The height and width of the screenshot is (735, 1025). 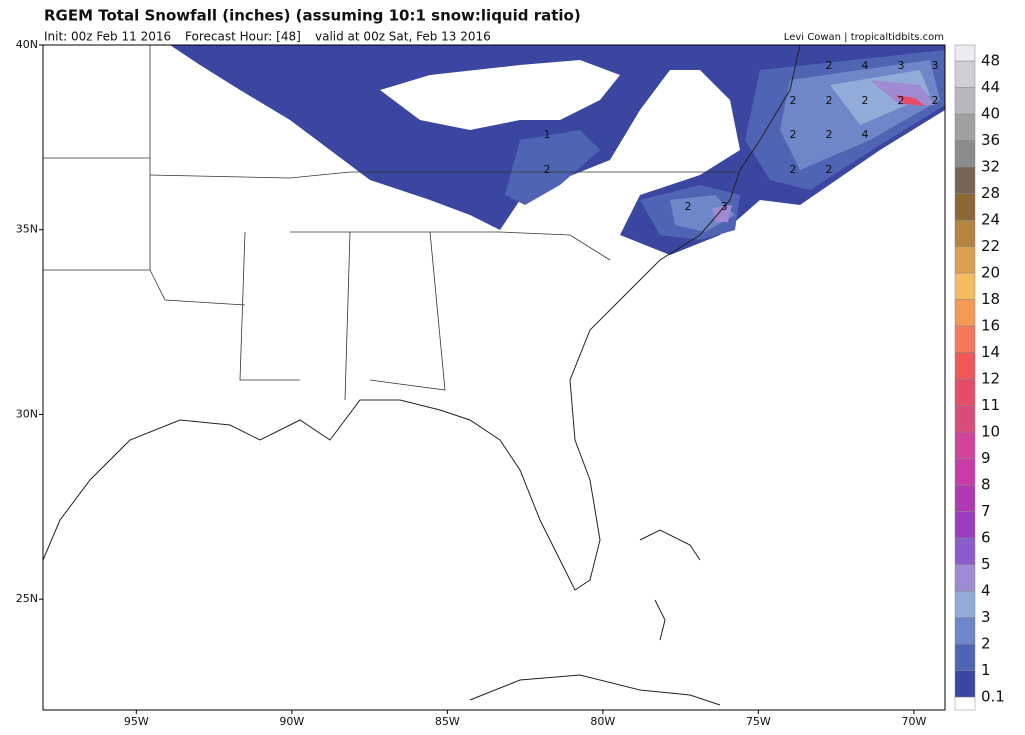 I want to click on colorbar-label: 48, so click(x=990, y=61).